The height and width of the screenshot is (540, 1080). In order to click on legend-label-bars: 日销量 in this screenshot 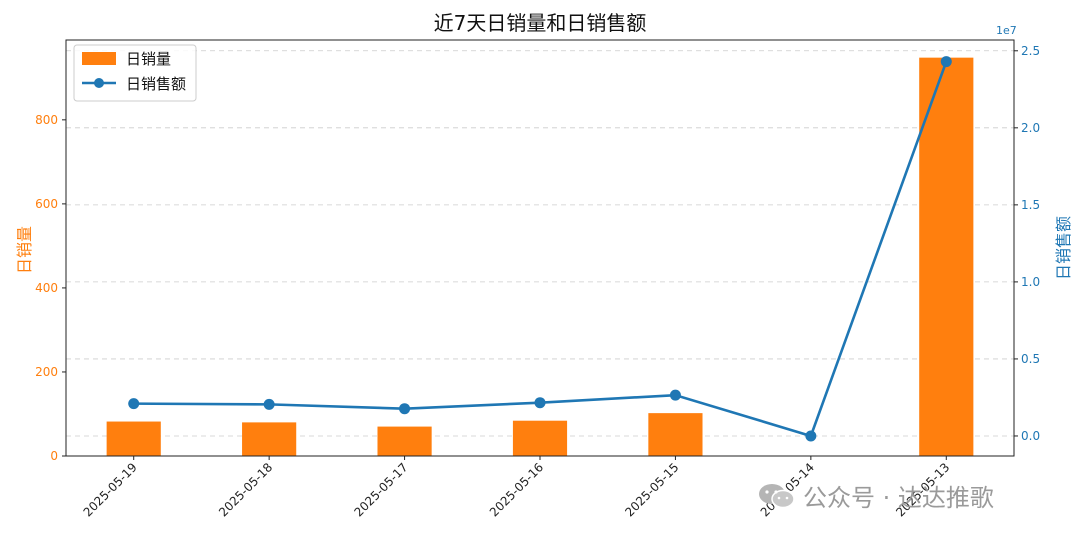, I will do `click(148, 59)`.